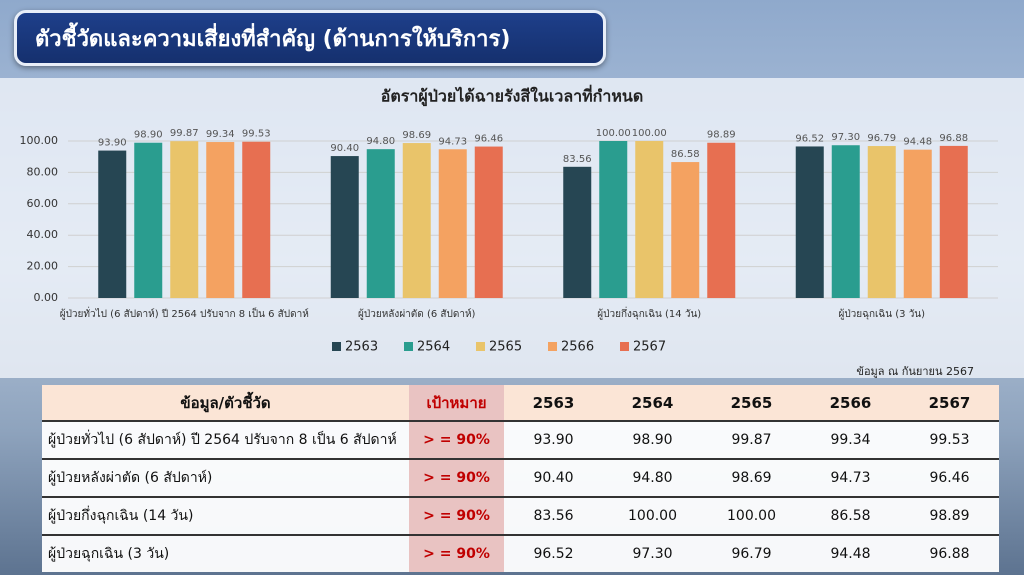  I want to click on value-label: 99.87, so click(184, 133).